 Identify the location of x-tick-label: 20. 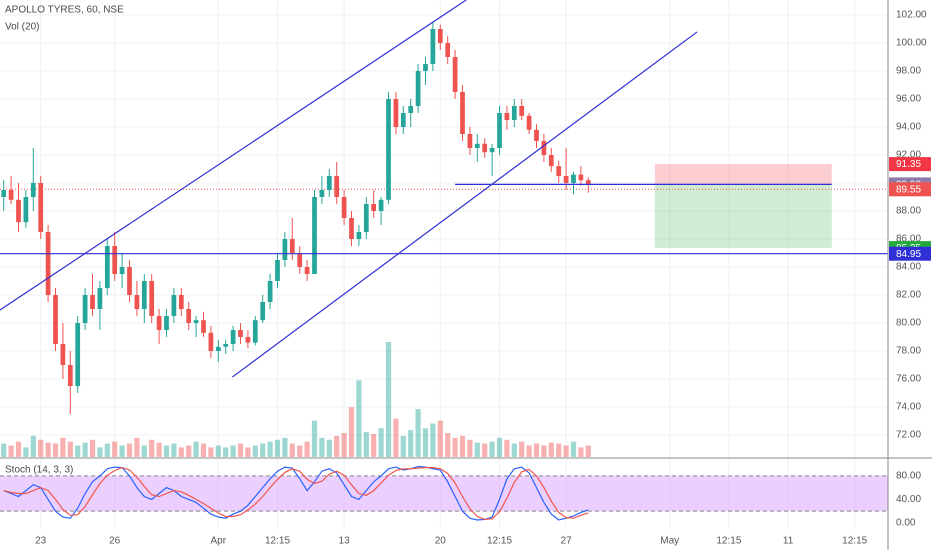
(441, 541).